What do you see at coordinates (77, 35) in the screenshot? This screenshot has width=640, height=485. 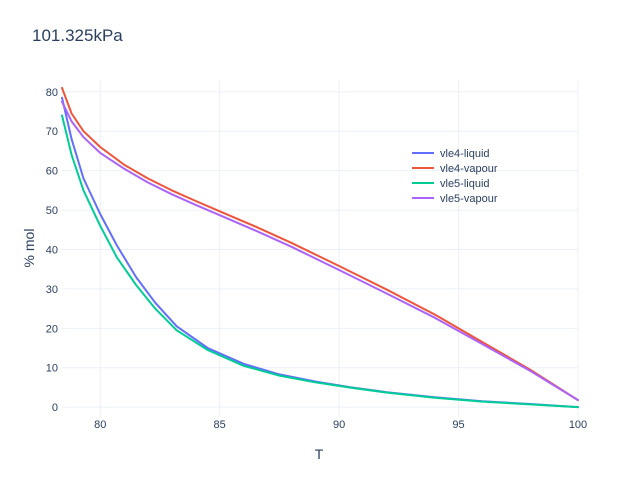 I see `chart-title: 101.325kPa` at bounding box center [77, 35].